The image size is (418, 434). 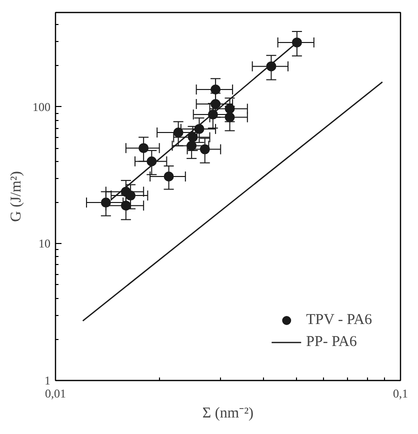 I want to click on y-tick-label: 10, so click(x=44, y=243).